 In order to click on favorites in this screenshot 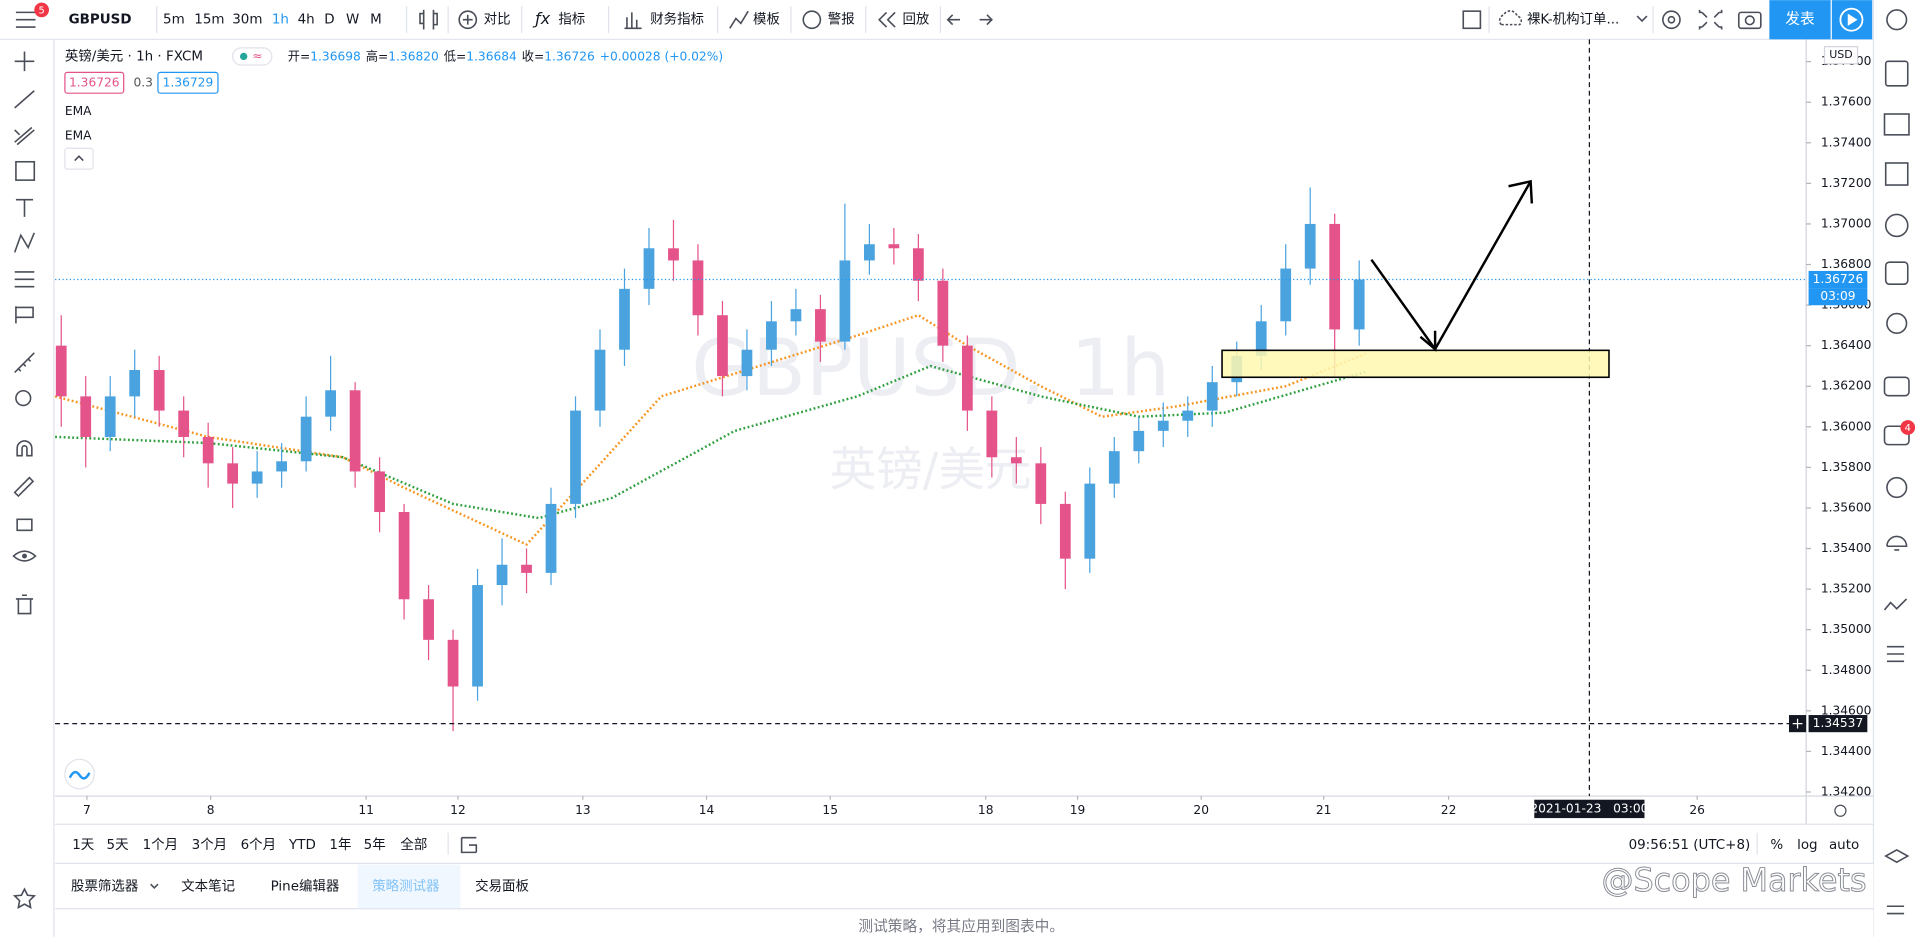, I will do `click(24, 898)`.